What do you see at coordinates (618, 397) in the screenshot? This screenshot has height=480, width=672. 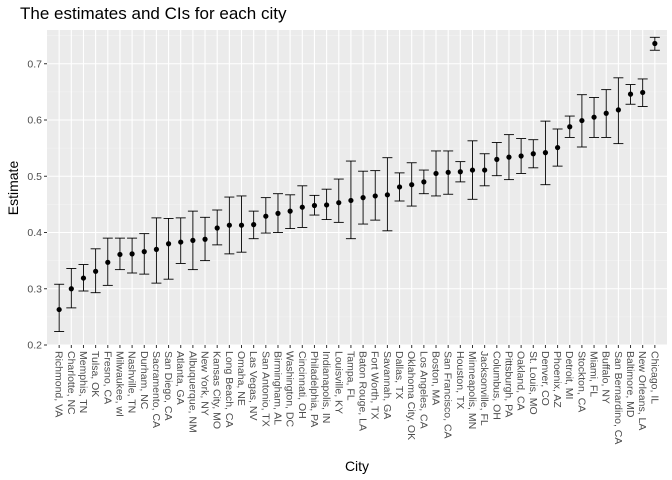 I see `x-tick-label: San Bernardino, CA` at bounding box center [618, 397].